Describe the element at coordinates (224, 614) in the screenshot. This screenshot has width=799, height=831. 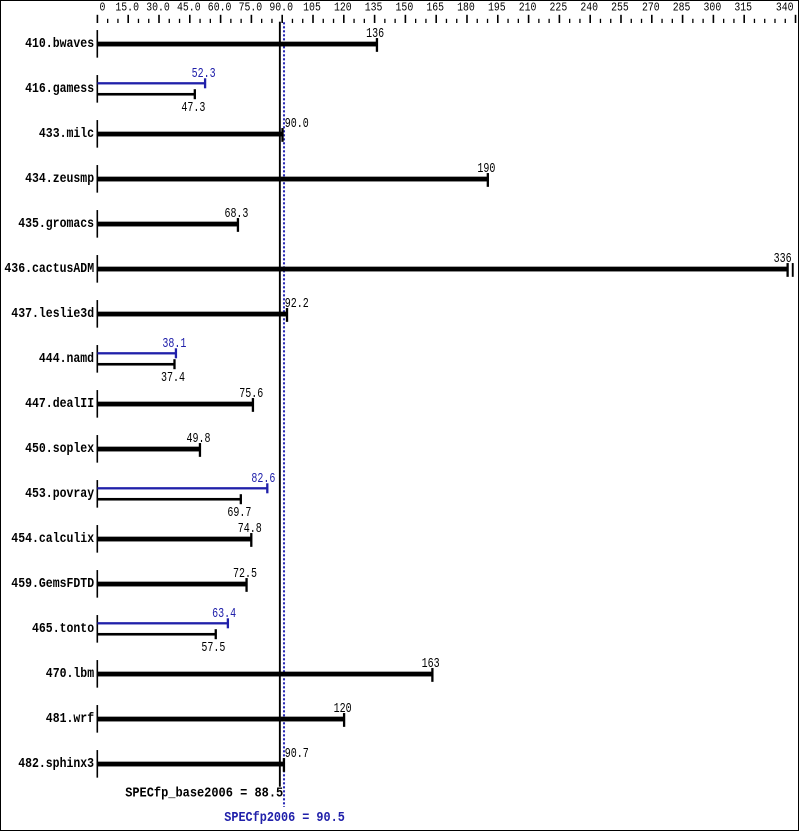
I see `svg-text: 63.4` at that location.